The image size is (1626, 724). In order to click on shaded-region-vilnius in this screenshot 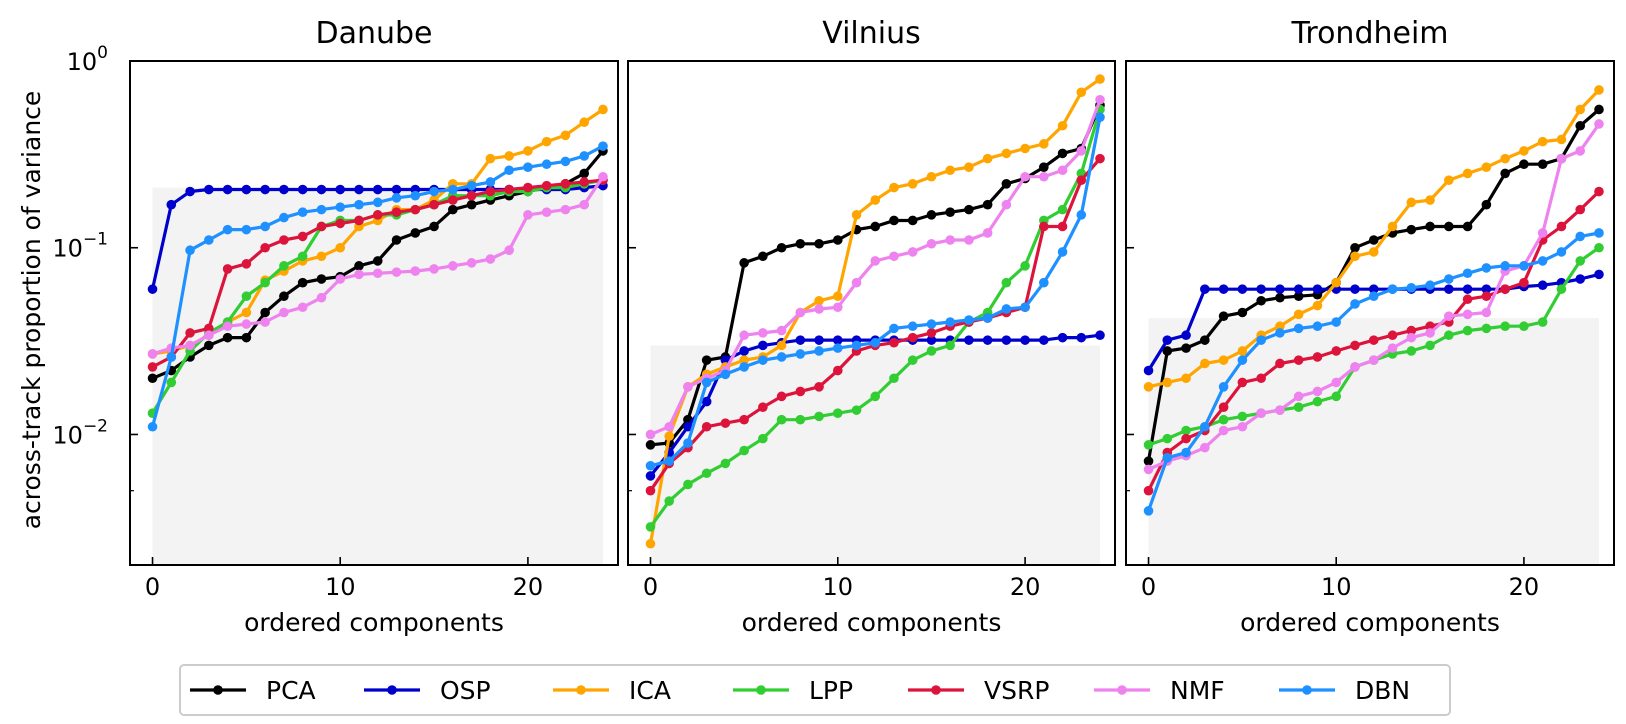, I will do `click(875, 455)`.